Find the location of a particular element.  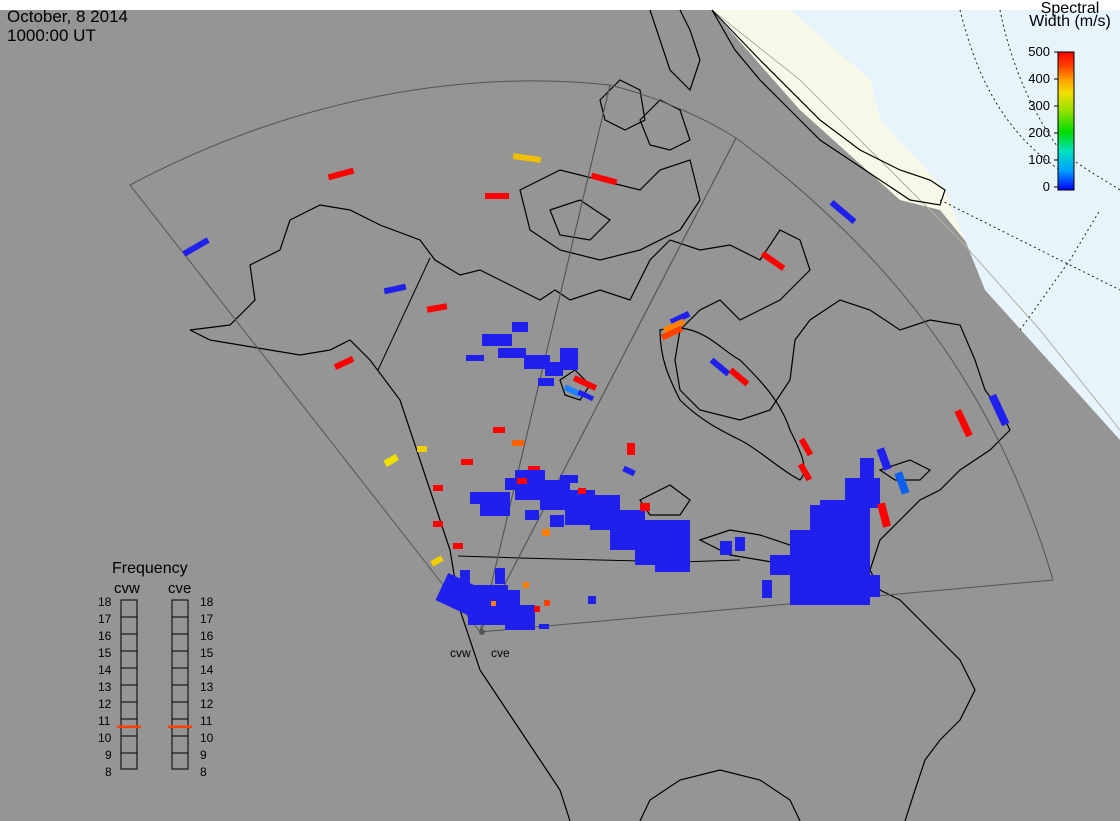

colorbar-tick-label: 100 is located at coordinates (1039, 159).